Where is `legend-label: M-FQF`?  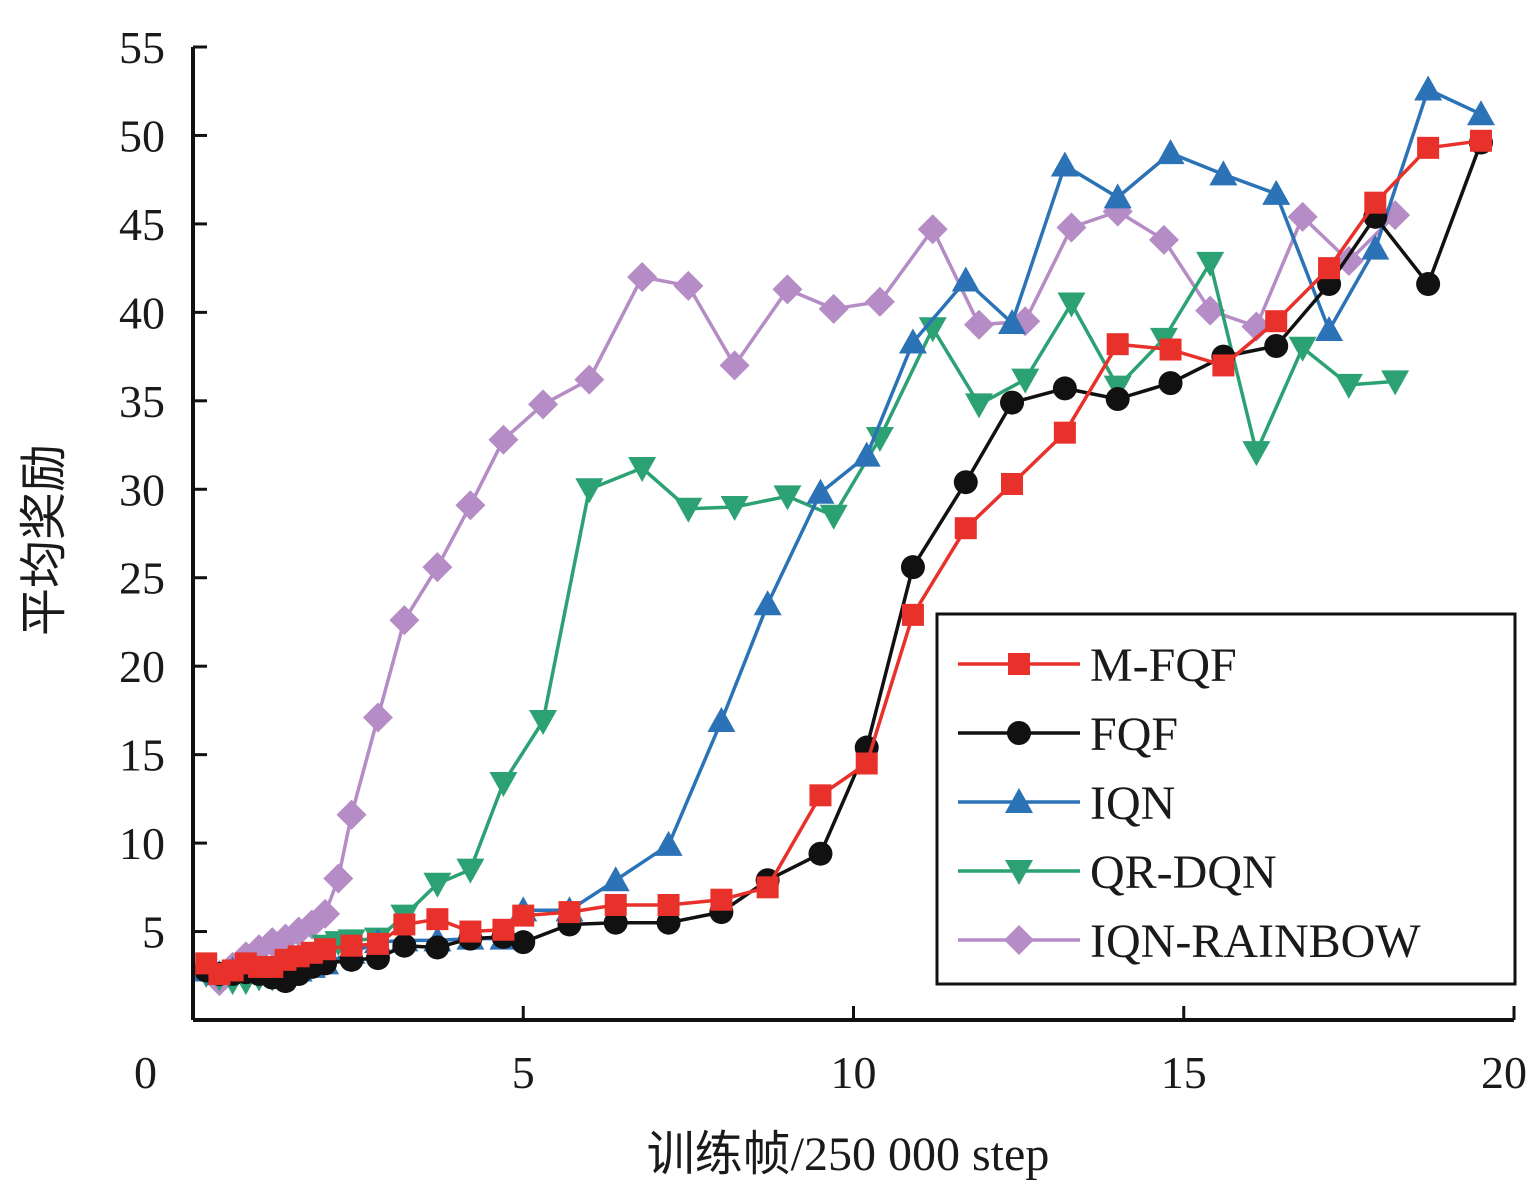
legend-label: M-FQF is located at coordinates (1163, 665).